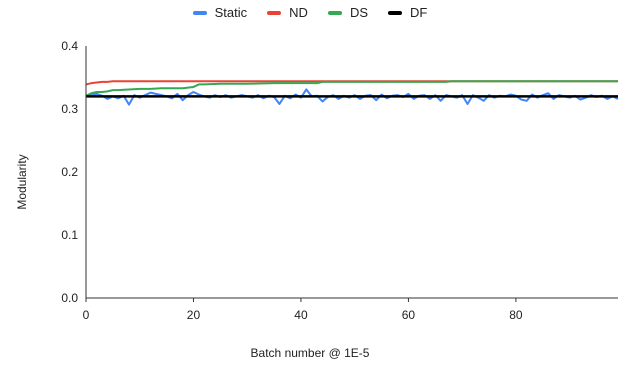 Image resolution: width=620 pixels, height=369 pixels. I want to click on legend-item-df: DF, so click(407, 12).